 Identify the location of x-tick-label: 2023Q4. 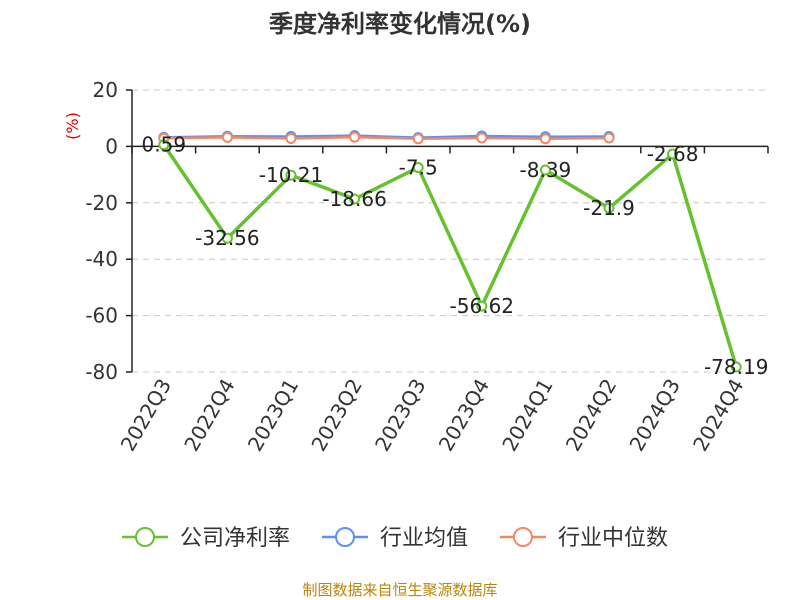
(464, 415).